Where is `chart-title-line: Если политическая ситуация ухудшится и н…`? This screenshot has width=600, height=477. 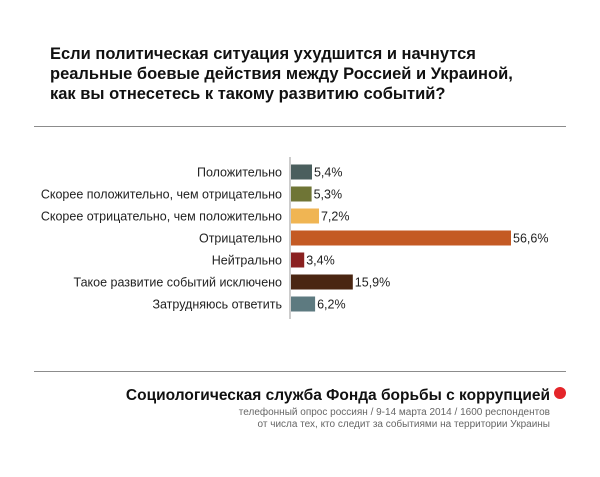 chart-title-line: Если политическая ситуация ухудшится и н… is located at coordinates (263, 54).